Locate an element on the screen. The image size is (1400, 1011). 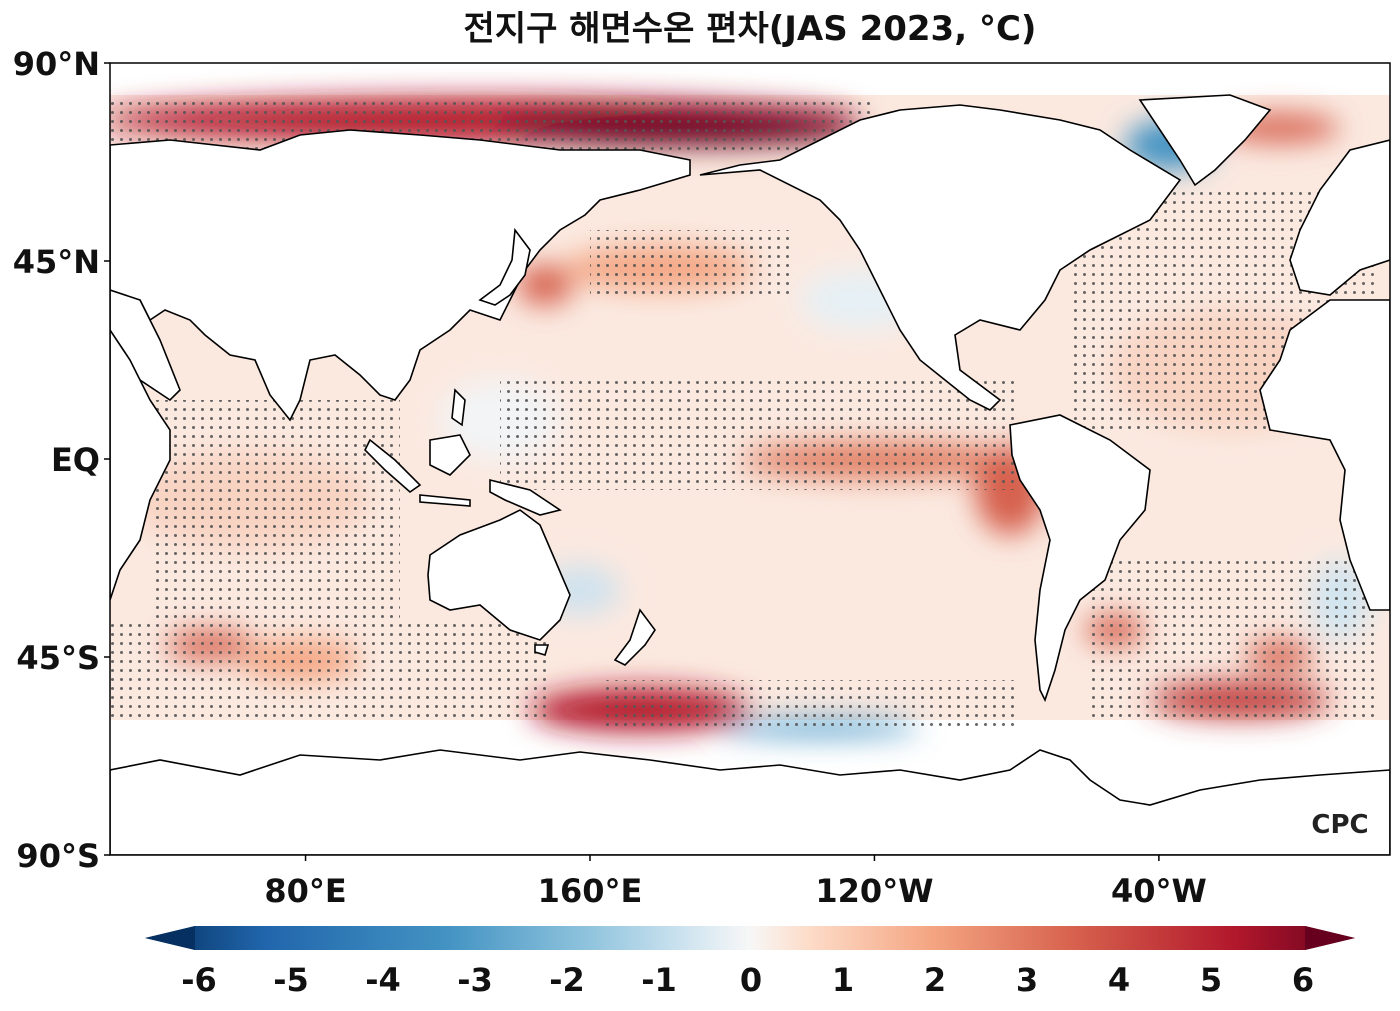
x-axis: 80°E 160°E 120°W 40°W is located at coordinates (735, 882).